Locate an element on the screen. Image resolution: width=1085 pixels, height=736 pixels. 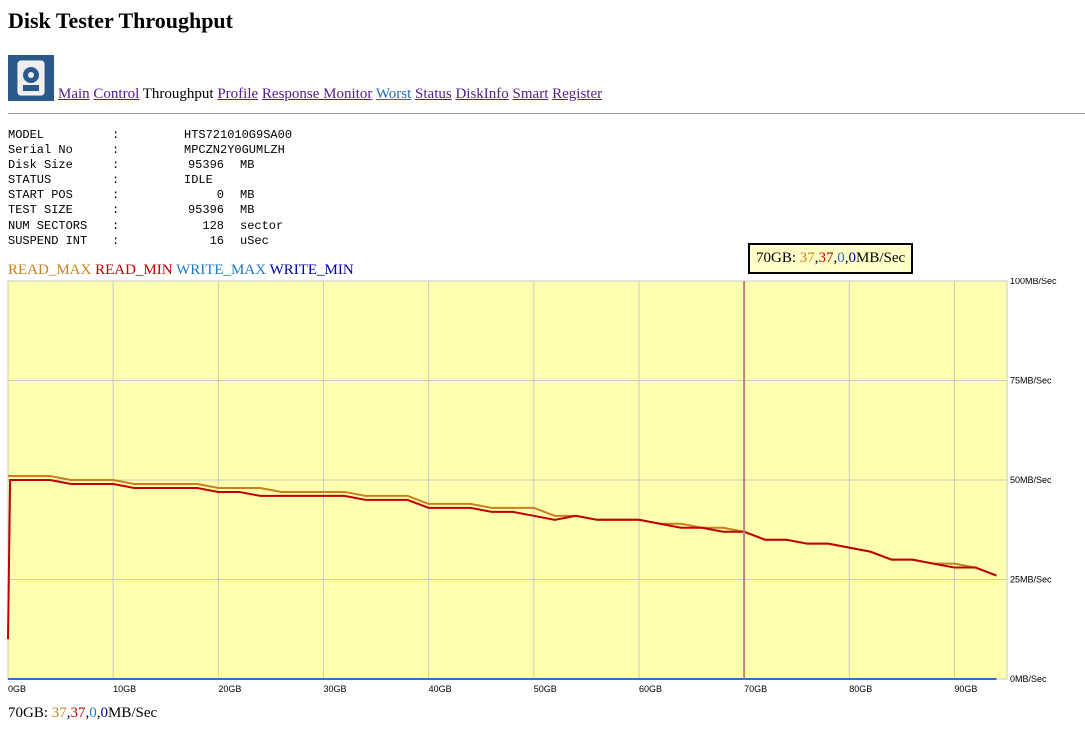
x-tick-label: 90GB is located at coordinates (965, 689).